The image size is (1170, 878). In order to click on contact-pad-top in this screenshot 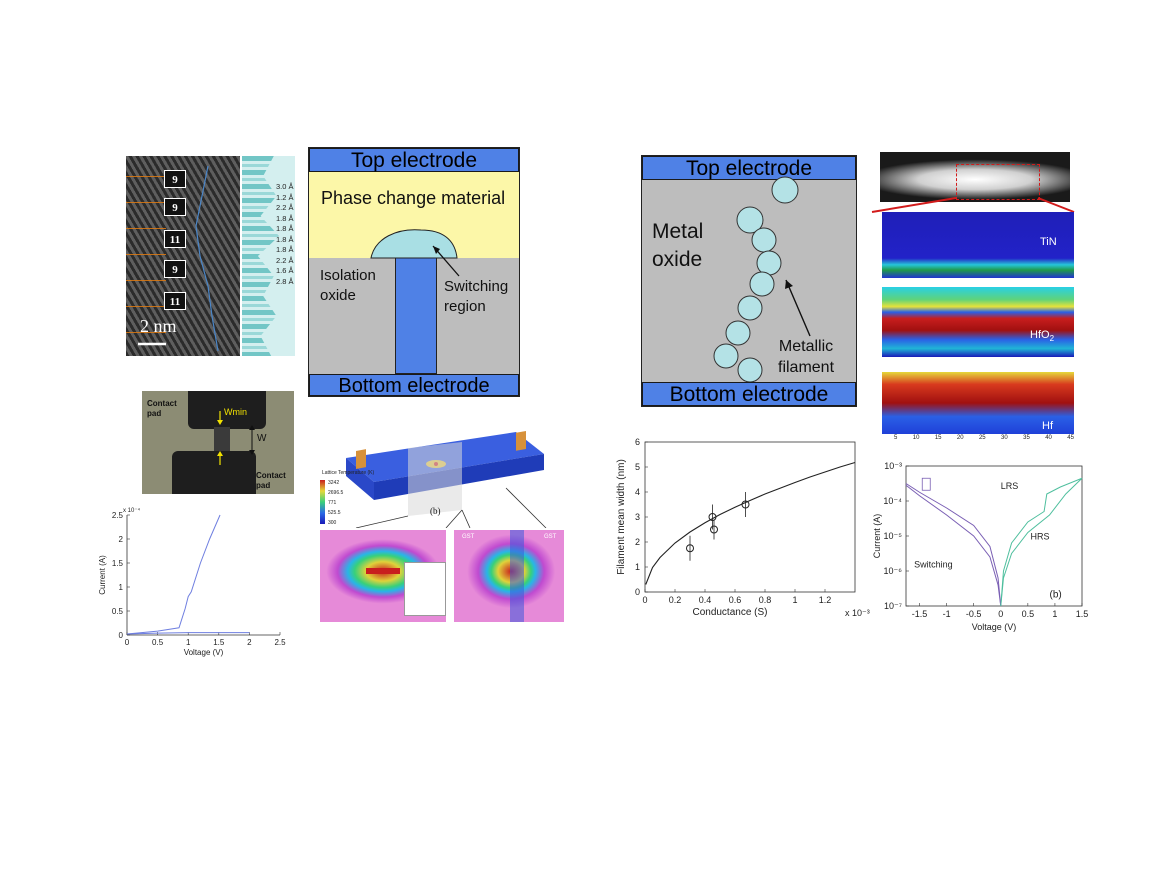, I will do `click(227, 410)`.